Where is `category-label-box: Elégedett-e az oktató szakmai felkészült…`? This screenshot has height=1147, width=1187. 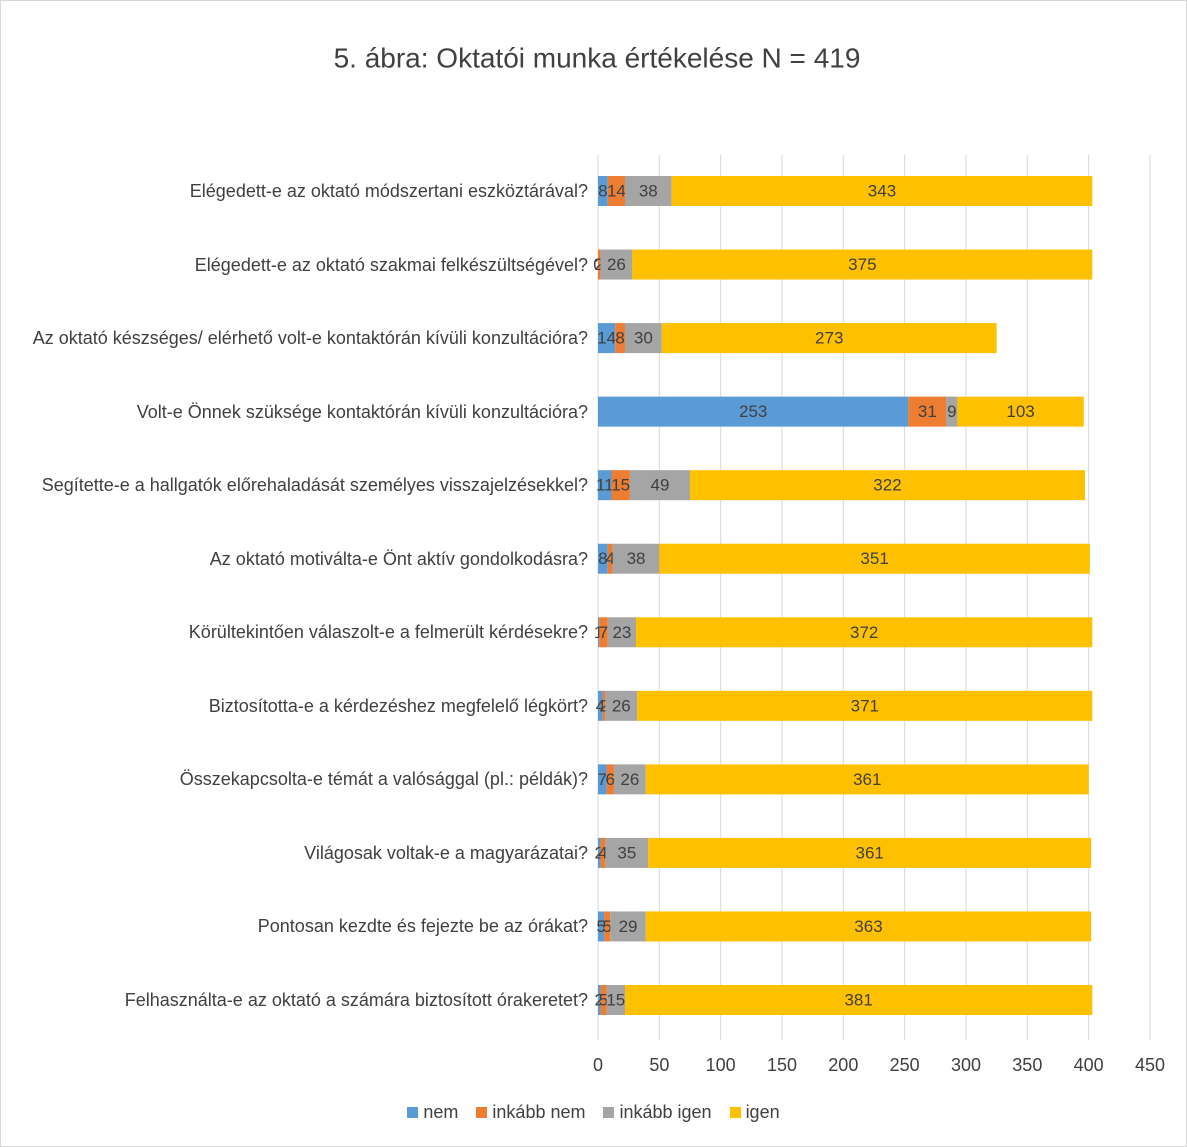
category-label-box: Elégedett-e az oktató szakmai felkészült… is located at coordinates (298, 265).